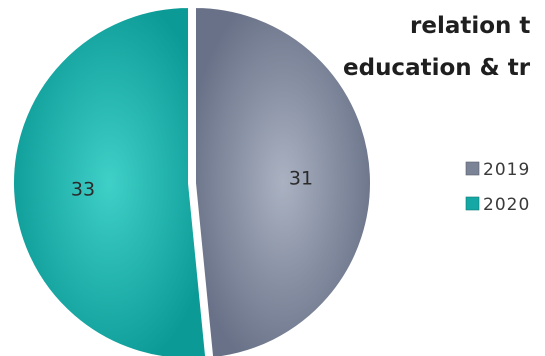 This screenshot has height=356, width=545. Describe the element at coordinates (506, 205) in the screenshot. I see `legend-label-2020: 2020` at that location.